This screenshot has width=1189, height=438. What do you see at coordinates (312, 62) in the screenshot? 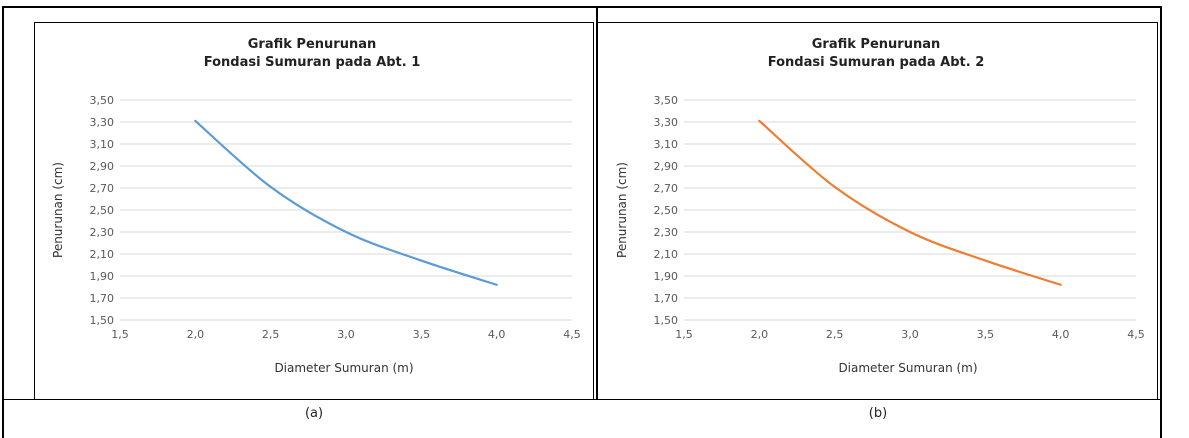
I see `chart-title-line2: Fondasi Sumuran pada Abt. 1` at bounding box center [312, 62].